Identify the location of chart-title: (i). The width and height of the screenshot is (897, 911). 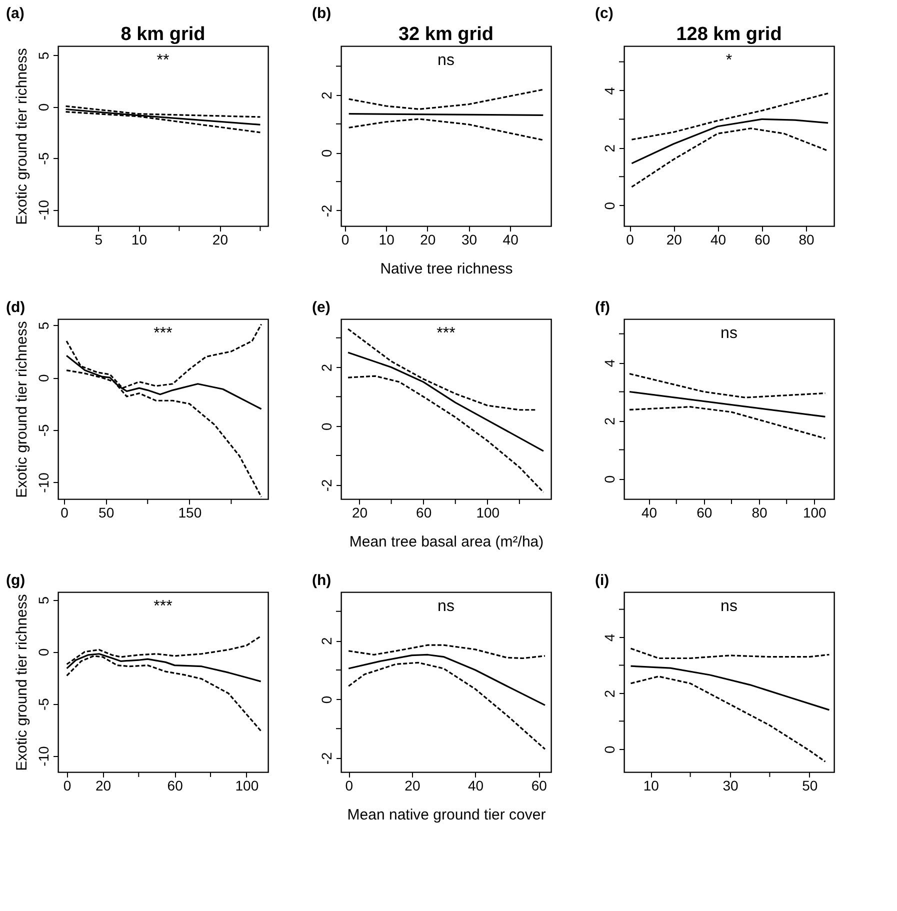
(602, 580).